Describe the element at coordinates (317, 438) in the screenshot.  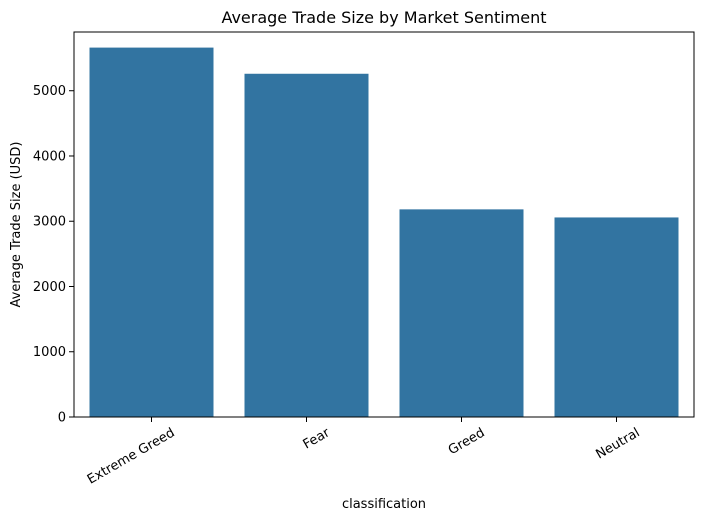
I see `x-tick-label: Fear` at that location.